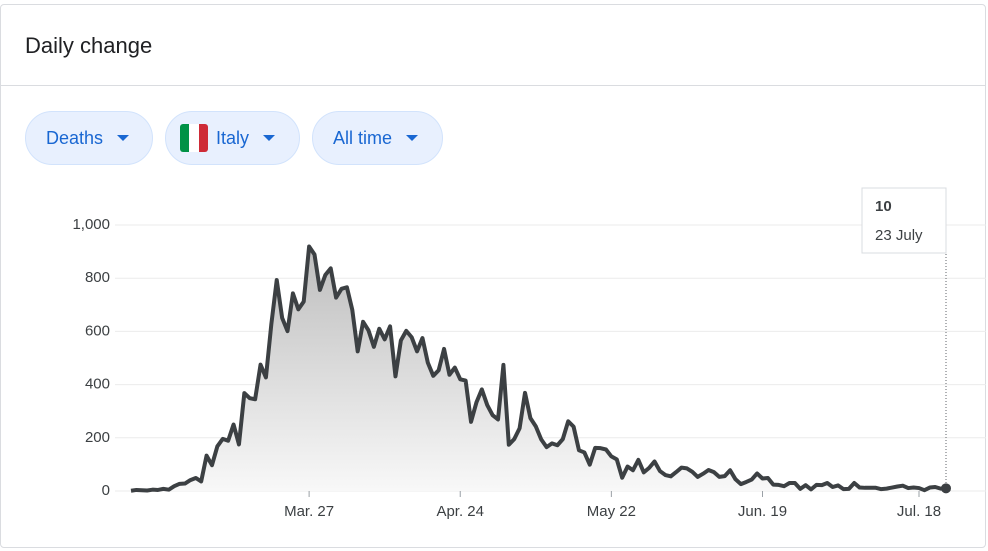  What do you see at coordinates (883, 206) in the screenshot?
I see `tooltip-value: 10` at bounding box center [883, 206].